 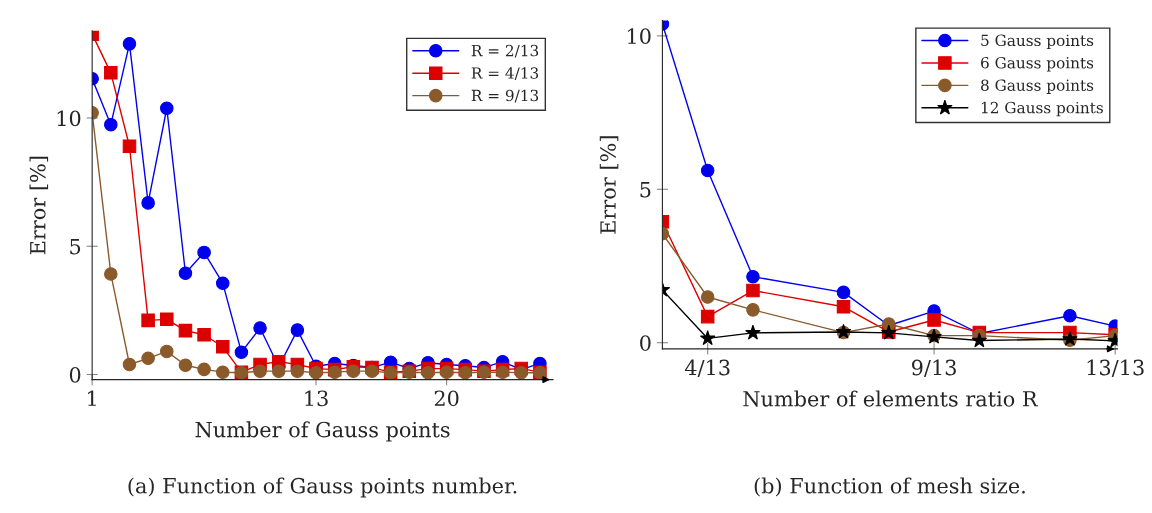 What do you see at coordinates (505, 73) in the screenshot?
I see `legend-label: R = 4/13` at bounding box center [505, 73].